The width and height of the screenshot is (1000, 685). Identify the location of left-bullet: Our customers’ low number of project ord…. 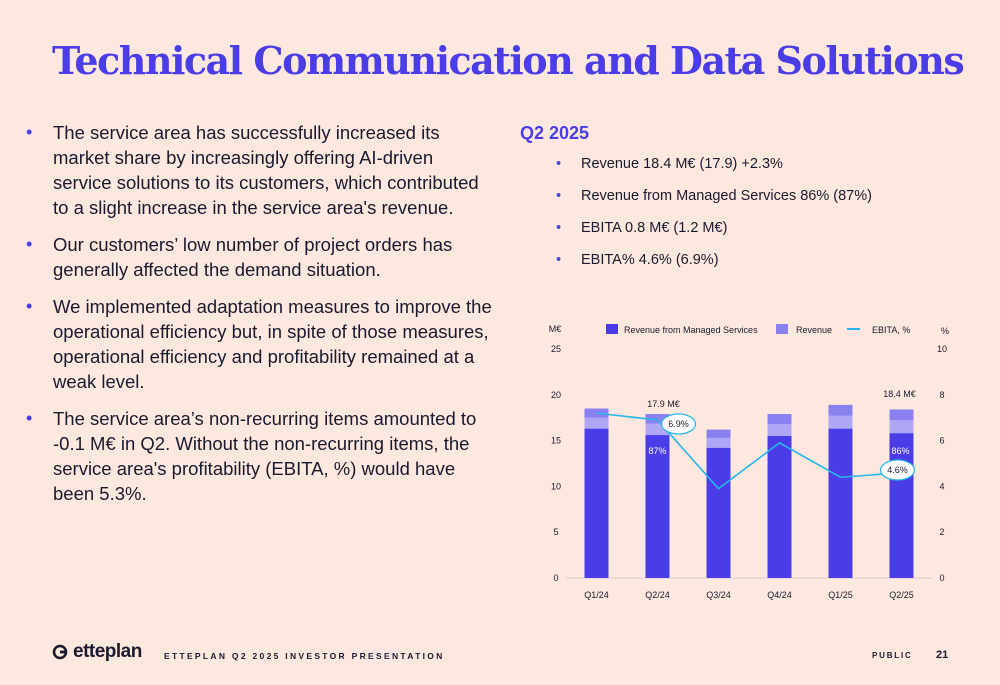
(259, 257).